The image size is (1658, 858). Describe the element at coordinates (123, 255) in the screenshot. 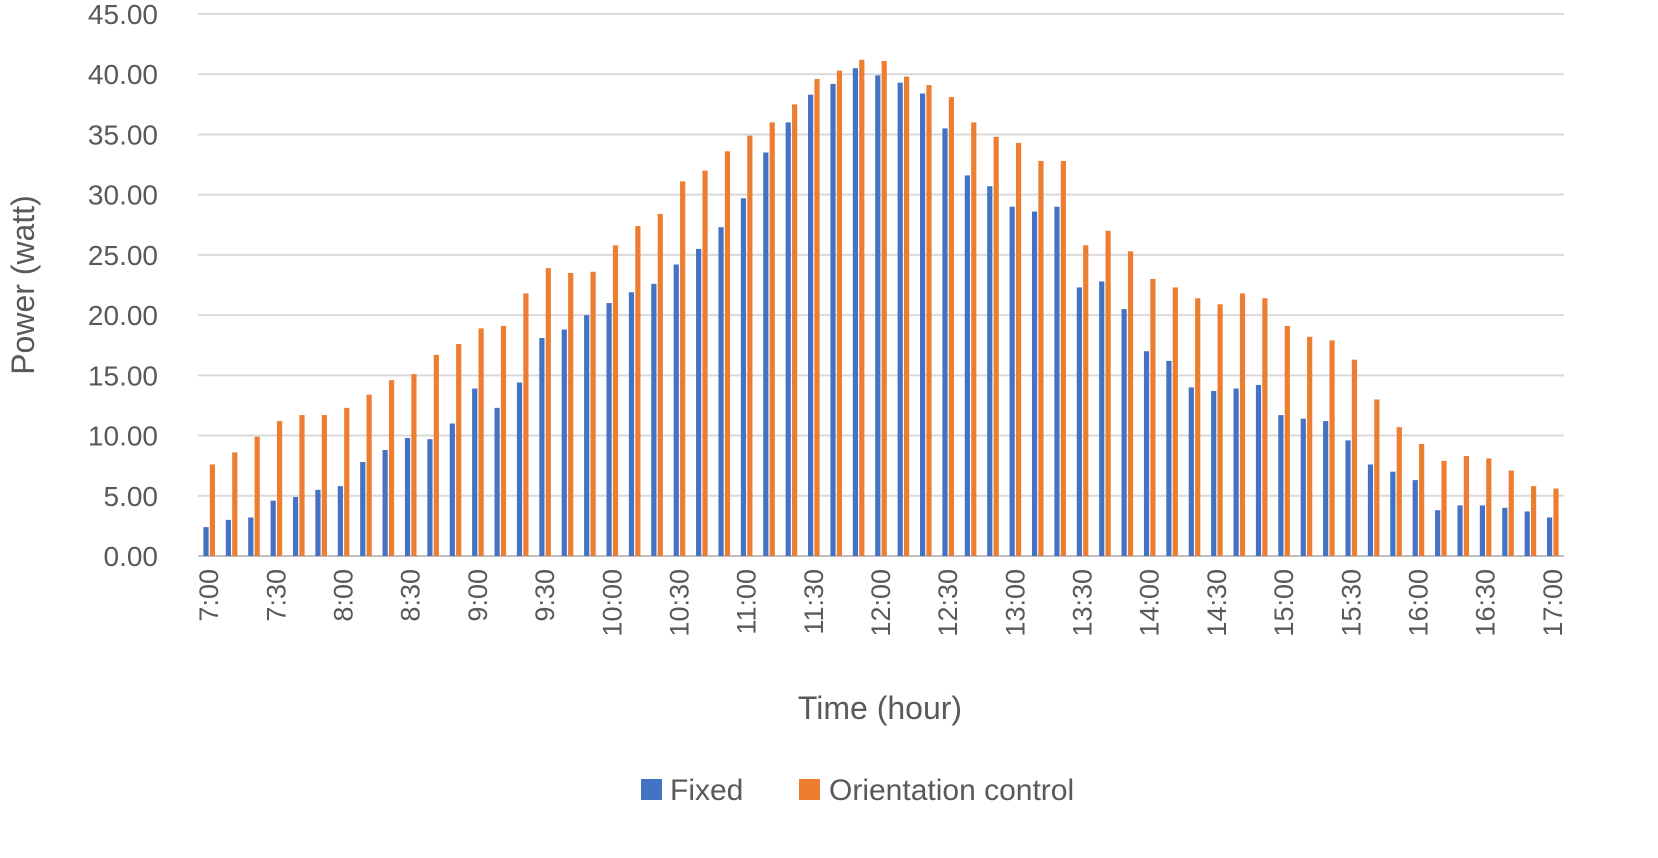

I see `y-tick-label: 25.00` at that location.